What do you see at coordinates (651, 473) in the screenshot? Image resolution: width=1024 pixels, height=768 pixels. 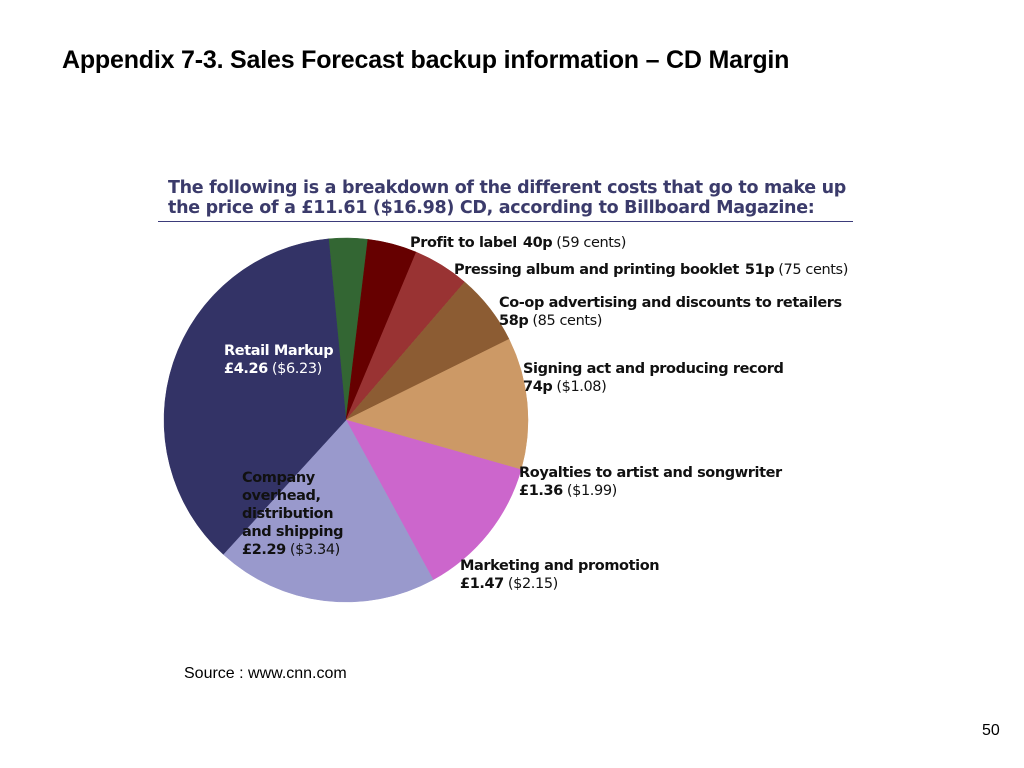 I see `label-name: Royalties to artist and songwriter` at bounding box center [651, 473].